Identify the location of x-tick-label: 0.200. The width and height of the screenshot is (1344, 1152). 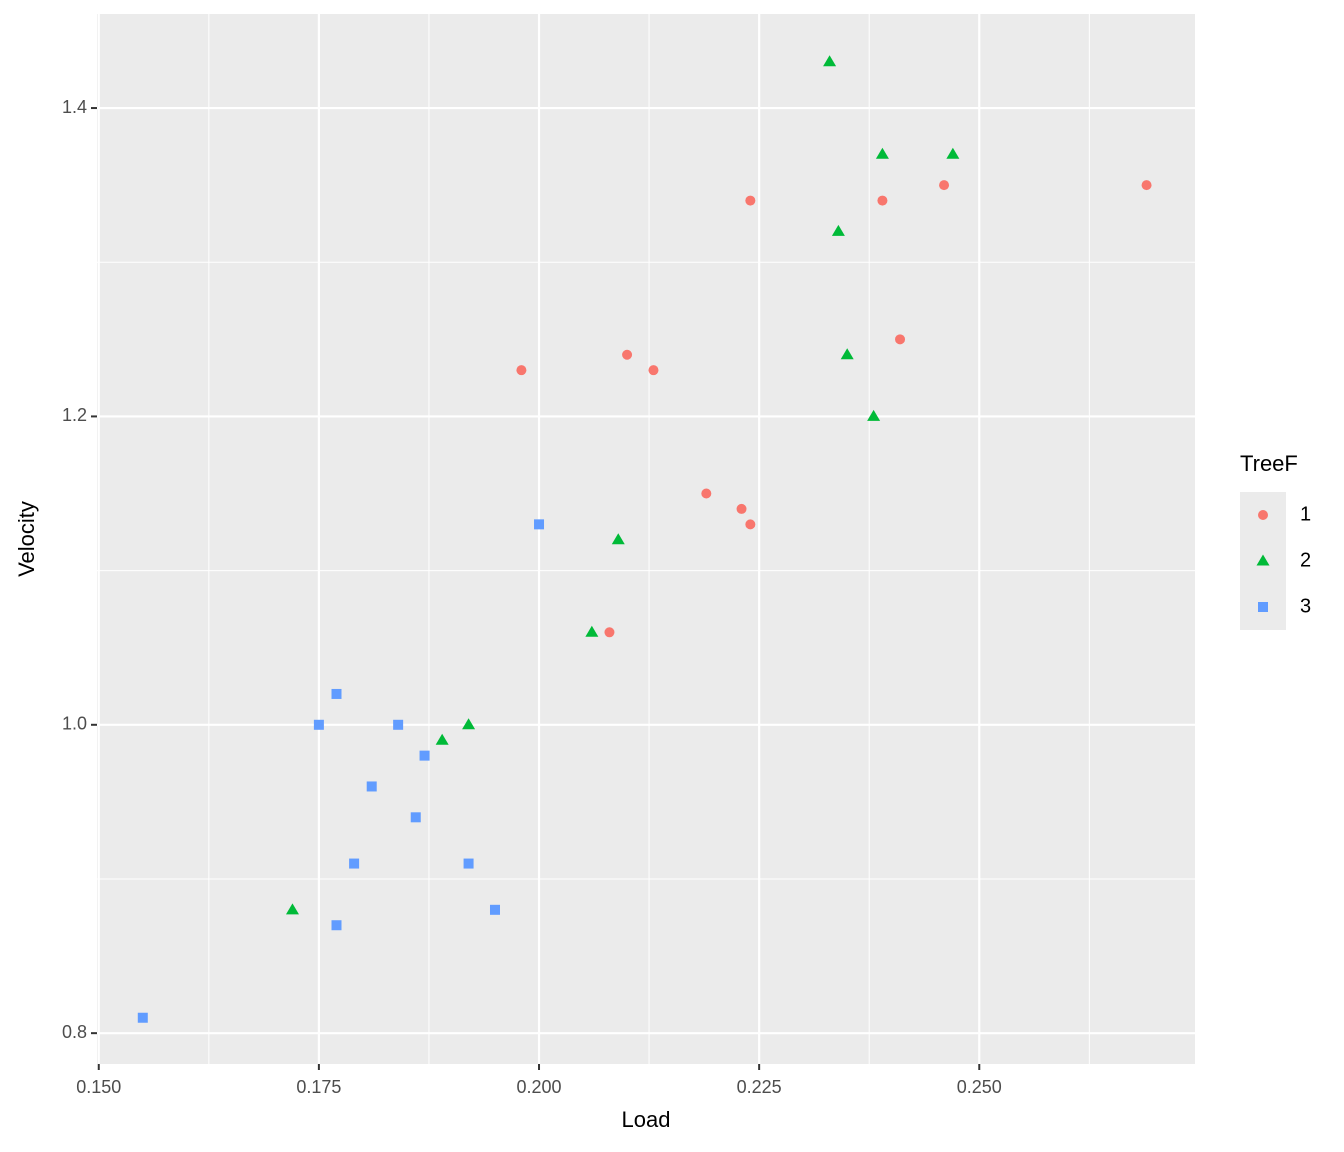
(538, 1087).